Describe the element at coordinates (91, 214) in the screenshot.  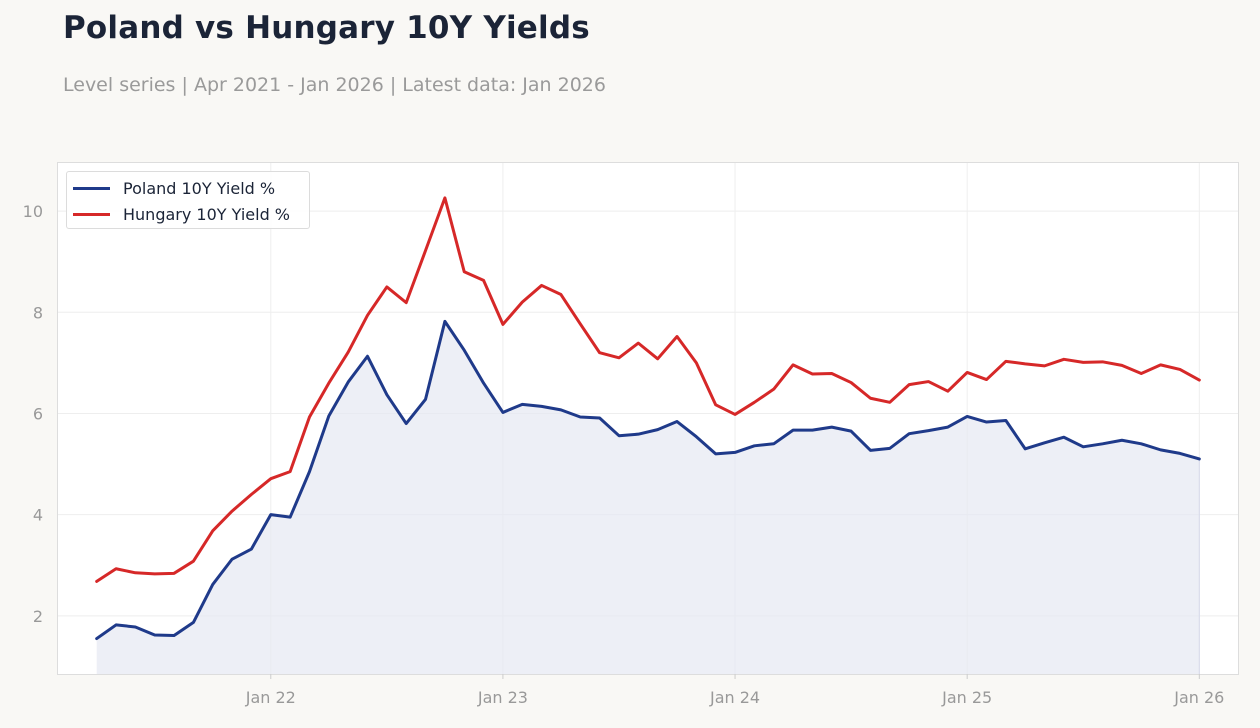
I see `legend-swatch-hungary` at that location.